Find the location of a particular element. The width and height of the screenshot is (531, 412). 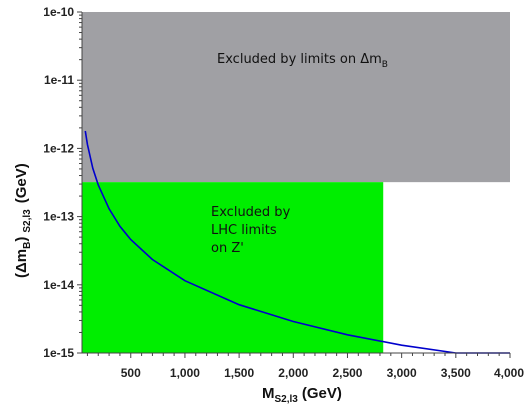

y-tick-label: 1e-13 is located at coordinates (58, 217).